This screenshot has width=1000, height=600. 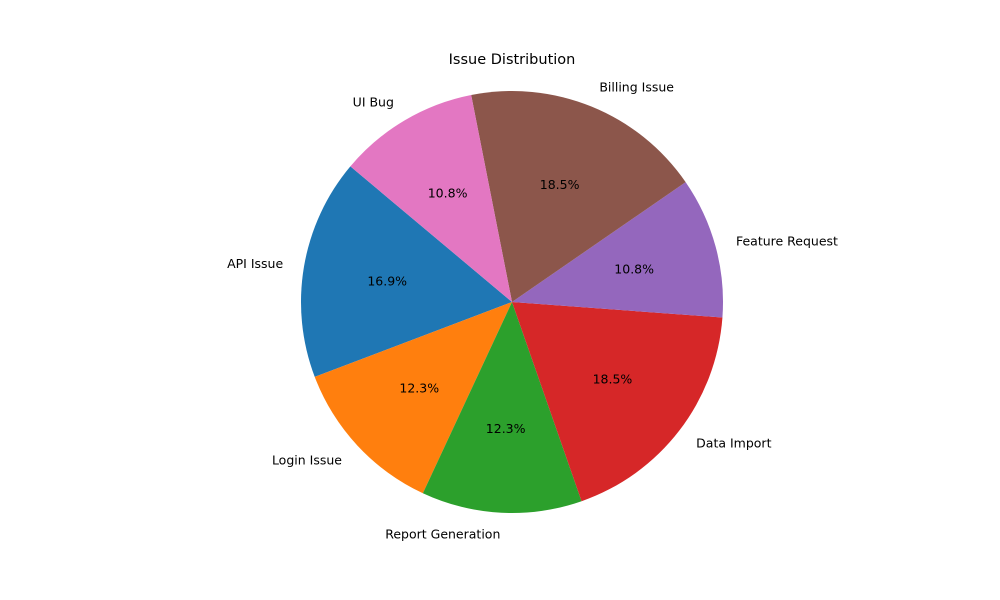 I want to click on slice-label-4: Feature Request, so click(x=787, y=241).